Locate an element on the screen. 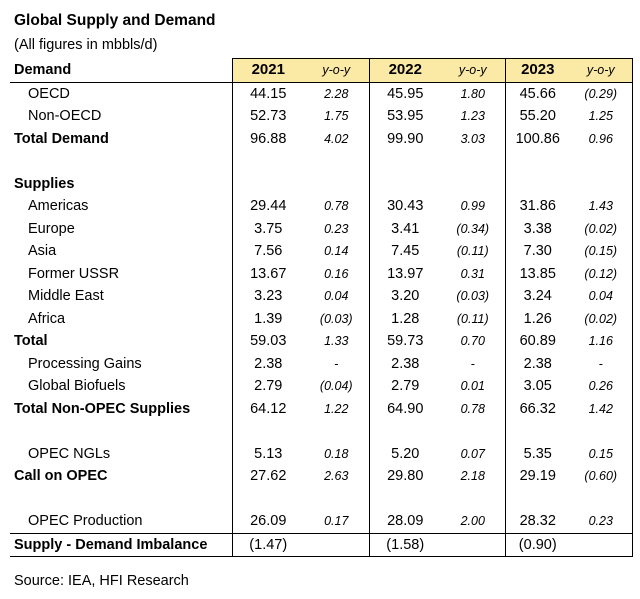 This screenshot has height=599, width=640. row-label: Total Non-OPEC Supplies is located at coordinates (102, 408).